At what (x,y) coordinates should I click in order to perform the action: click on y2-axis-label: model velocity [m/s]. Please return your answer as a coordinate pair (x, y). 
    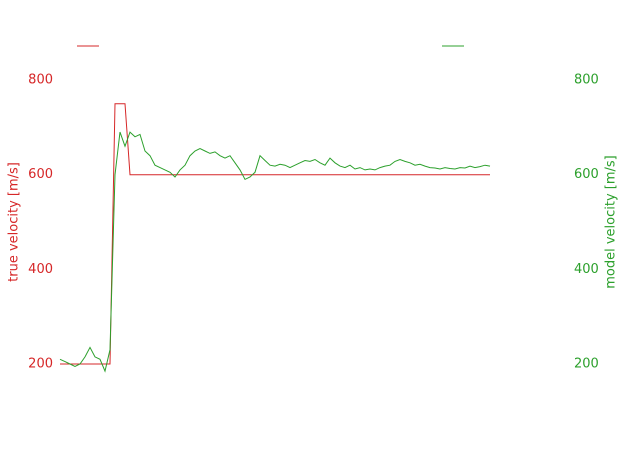
    Looking at the image, I should click on (611, 222).